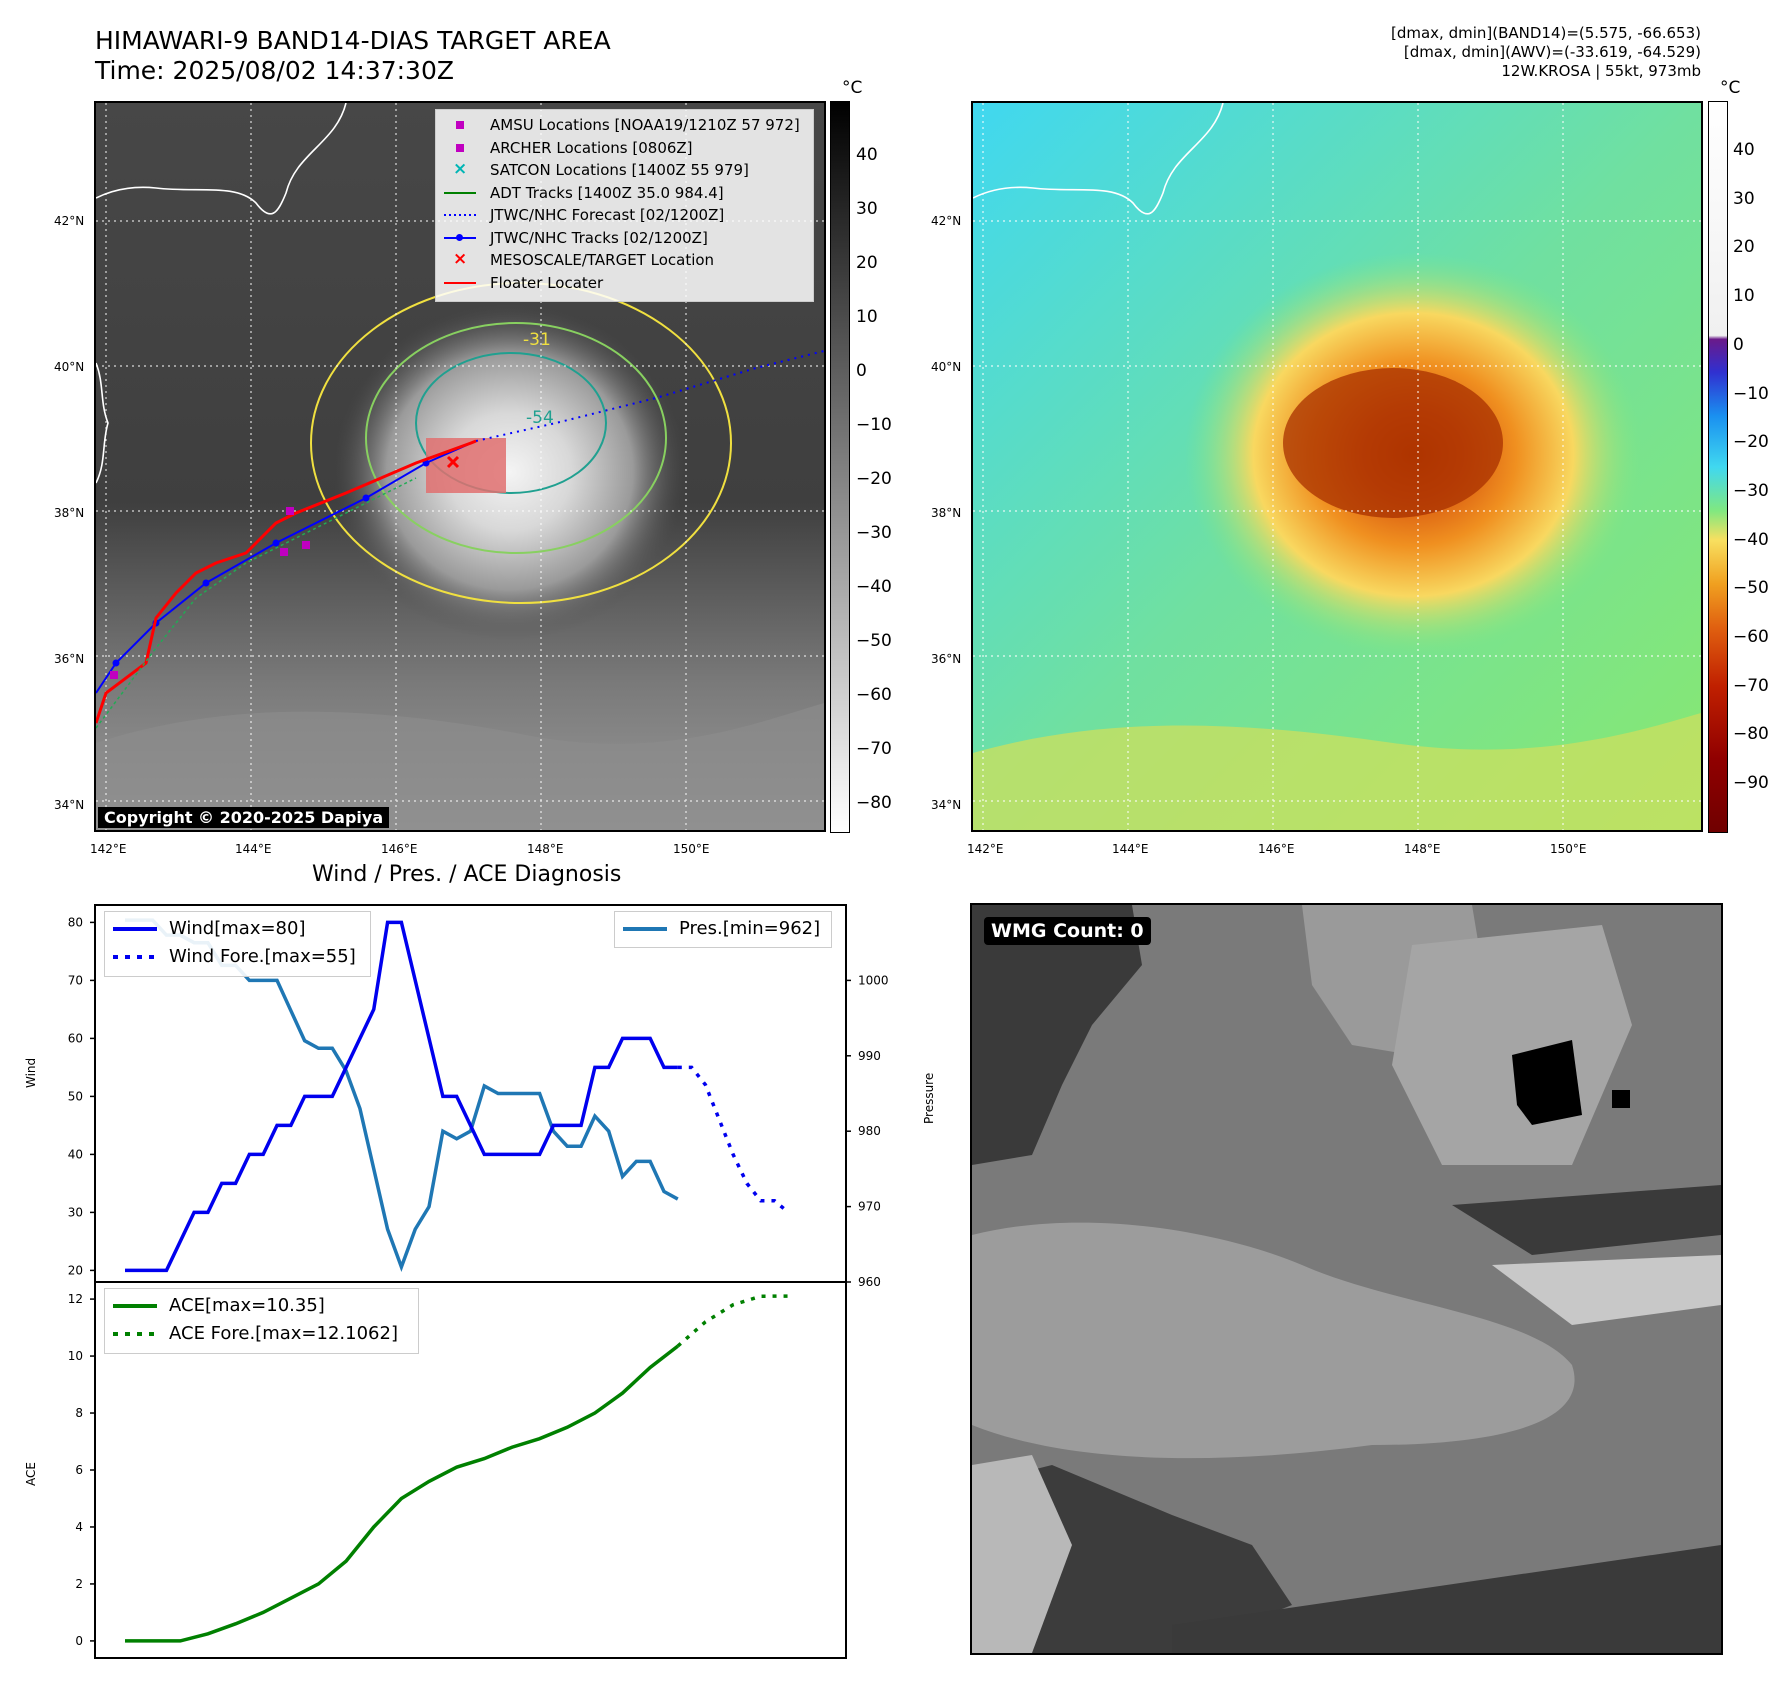 This screenshot has height=1690, width=1788. Describe the element at coordinates (1273, 1340) in the screenshot. I see `wmg-light-band` at that location.